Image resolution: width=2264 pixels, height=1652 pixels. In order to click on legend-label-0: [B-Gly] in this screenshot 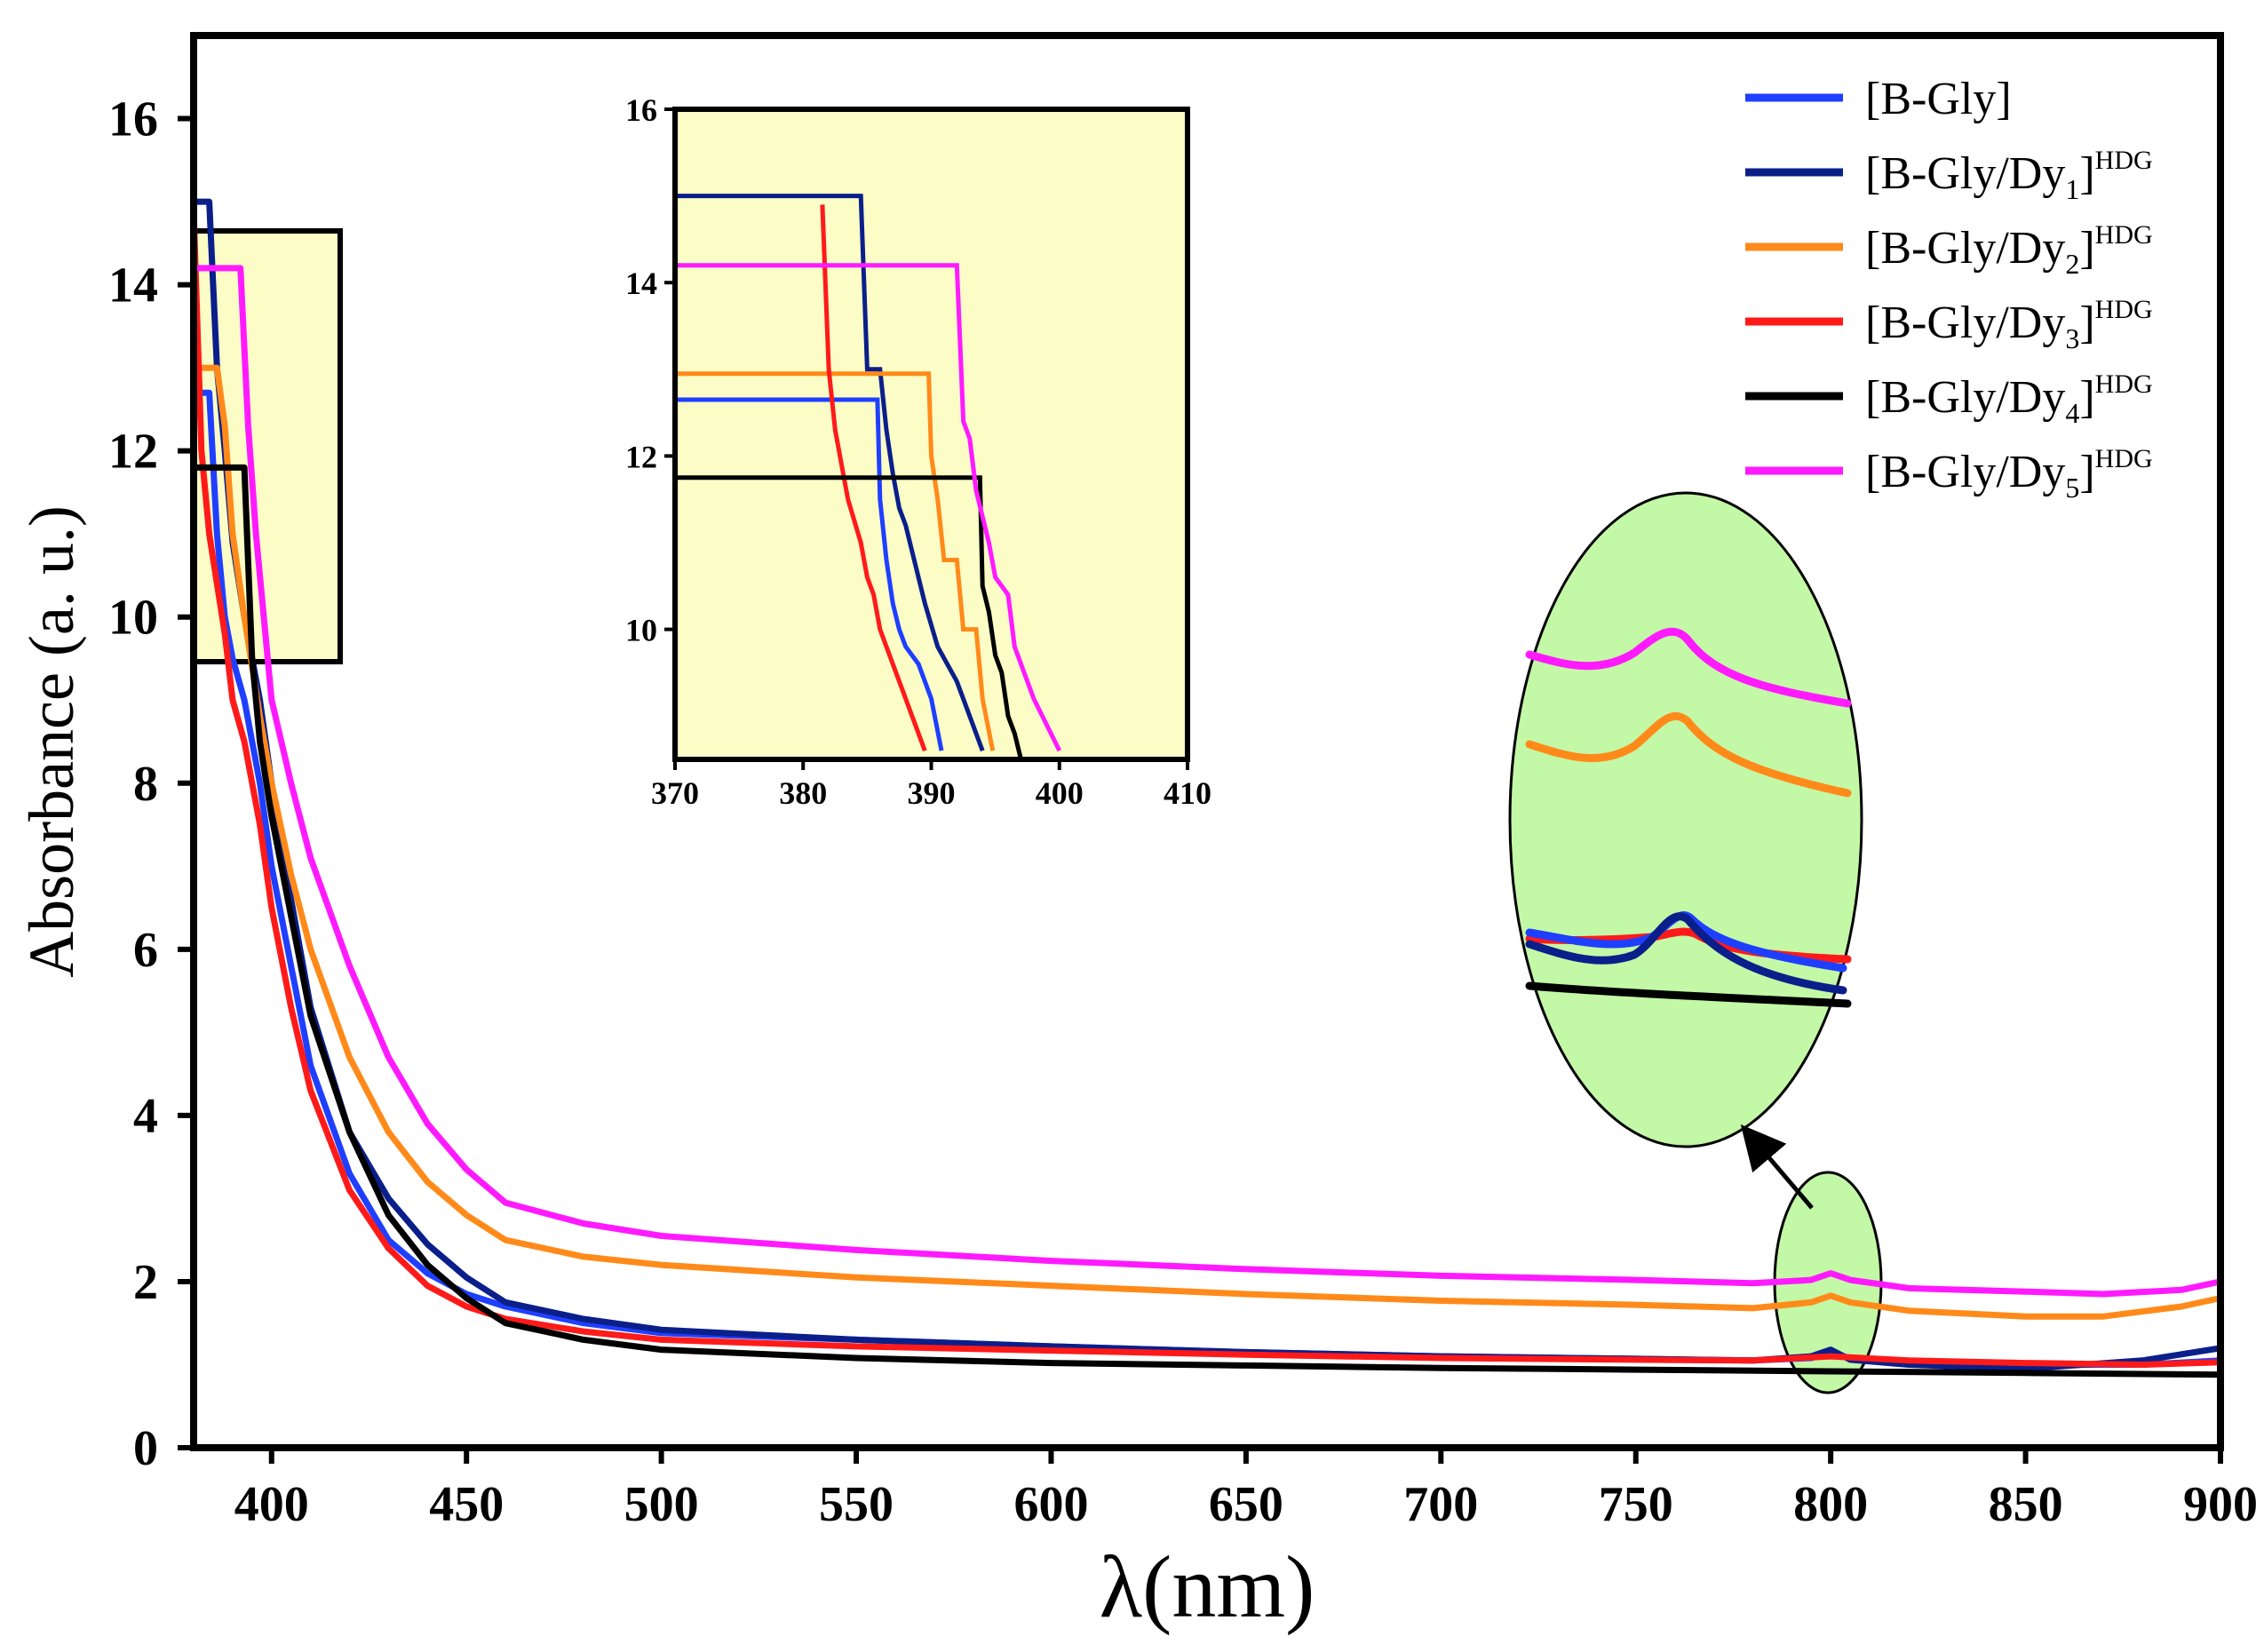, I will do `click(1938, 99)`.